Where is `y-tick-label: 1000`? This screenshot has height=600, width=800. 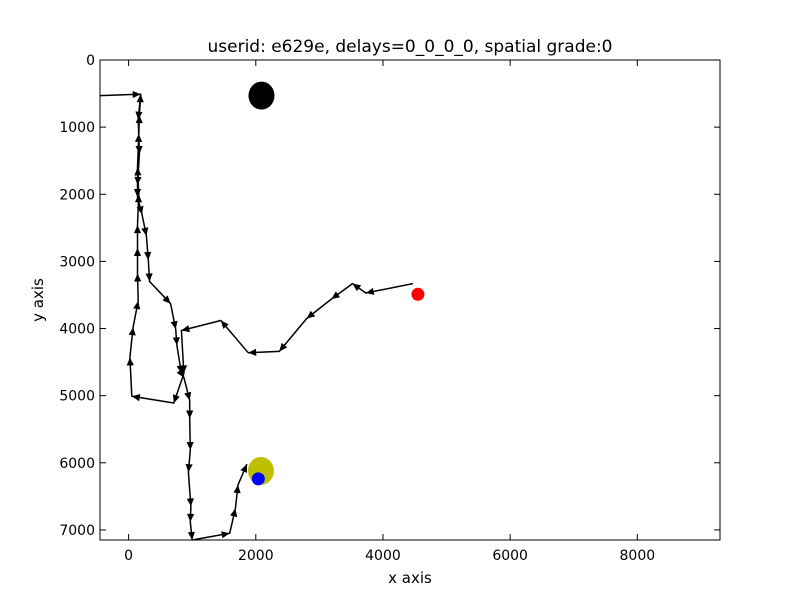
y-tick-label: 1000 is located at coordinates (77, 128).